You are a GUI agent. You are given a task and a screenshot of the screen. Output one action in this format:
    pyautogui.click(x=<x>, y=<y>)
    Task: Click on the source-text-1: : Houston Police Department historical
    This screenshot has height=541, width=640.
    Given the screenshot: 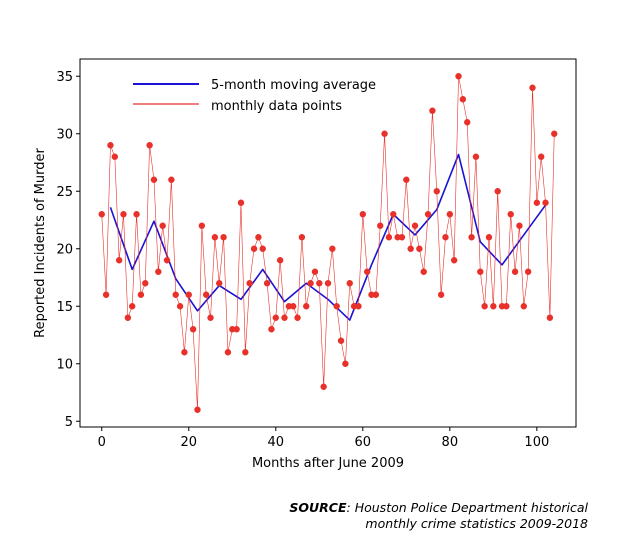 What is the action you would take?
    pyautogui.click(x=467, y=507)
    